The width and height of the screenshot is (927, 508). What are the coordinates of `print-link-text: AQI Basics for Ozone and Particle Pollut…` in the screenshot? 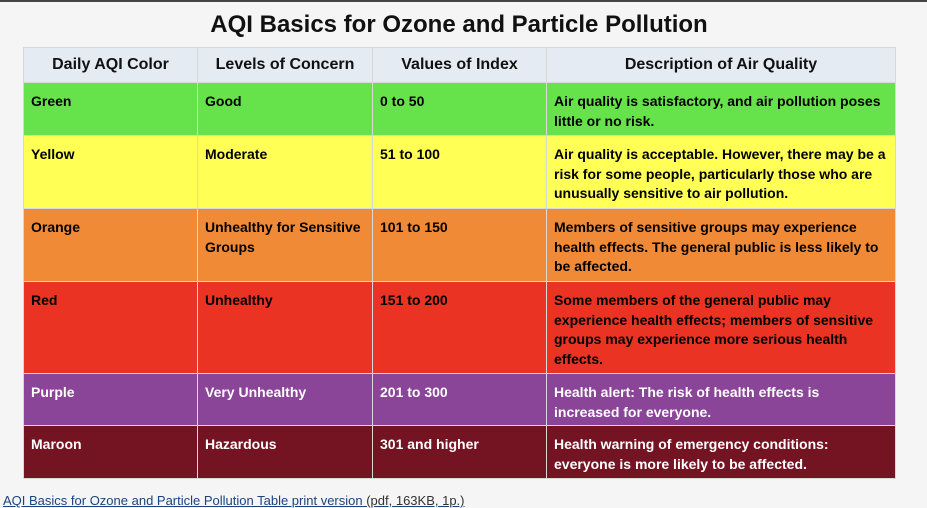 It's located at (183, 500).